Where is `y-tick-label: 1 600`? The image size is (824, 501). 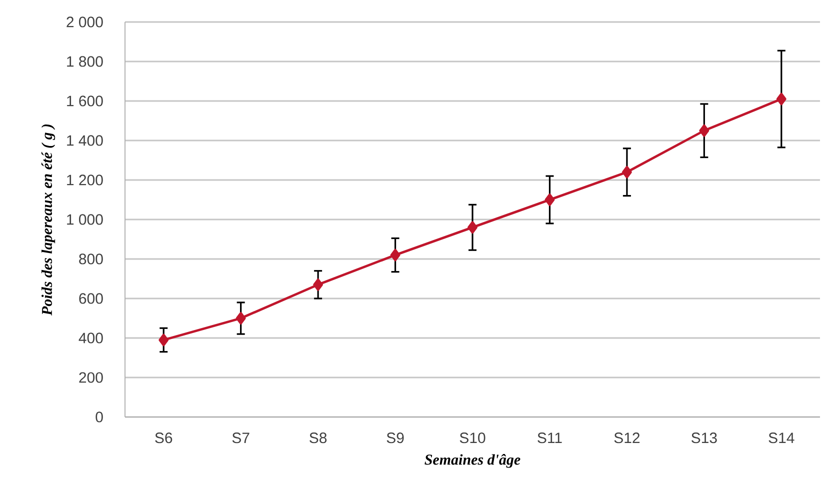 y-tick-label: 1 600 is located at coordinates (85, 101).